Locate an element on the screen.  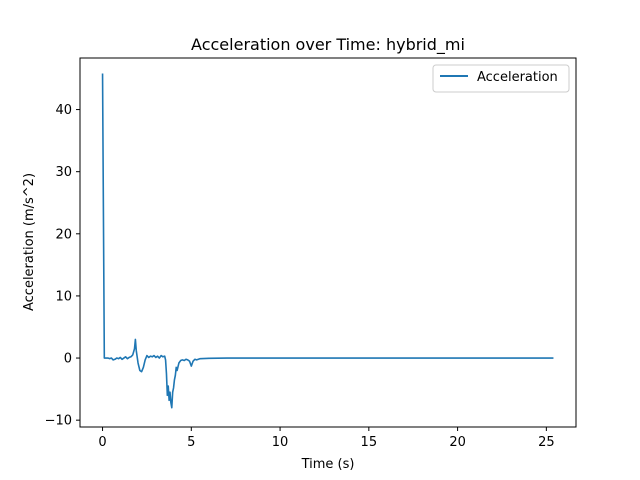
x-tick-label: 20 is located at coordinates (457, 442).